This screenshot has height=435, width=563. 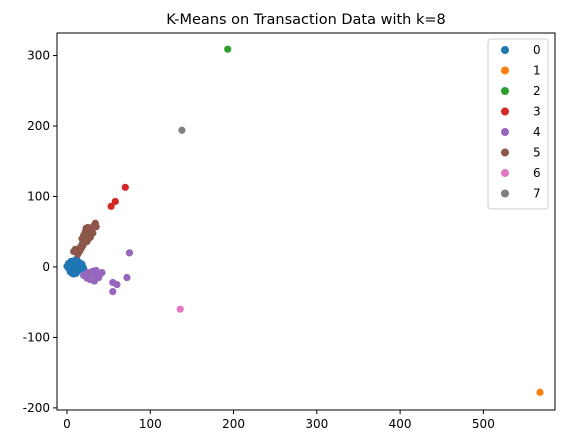 What do you see at coordinates (38, 196) in the screenshot?
I see `y-tick-label: 100` at bounding box center [38, 196].